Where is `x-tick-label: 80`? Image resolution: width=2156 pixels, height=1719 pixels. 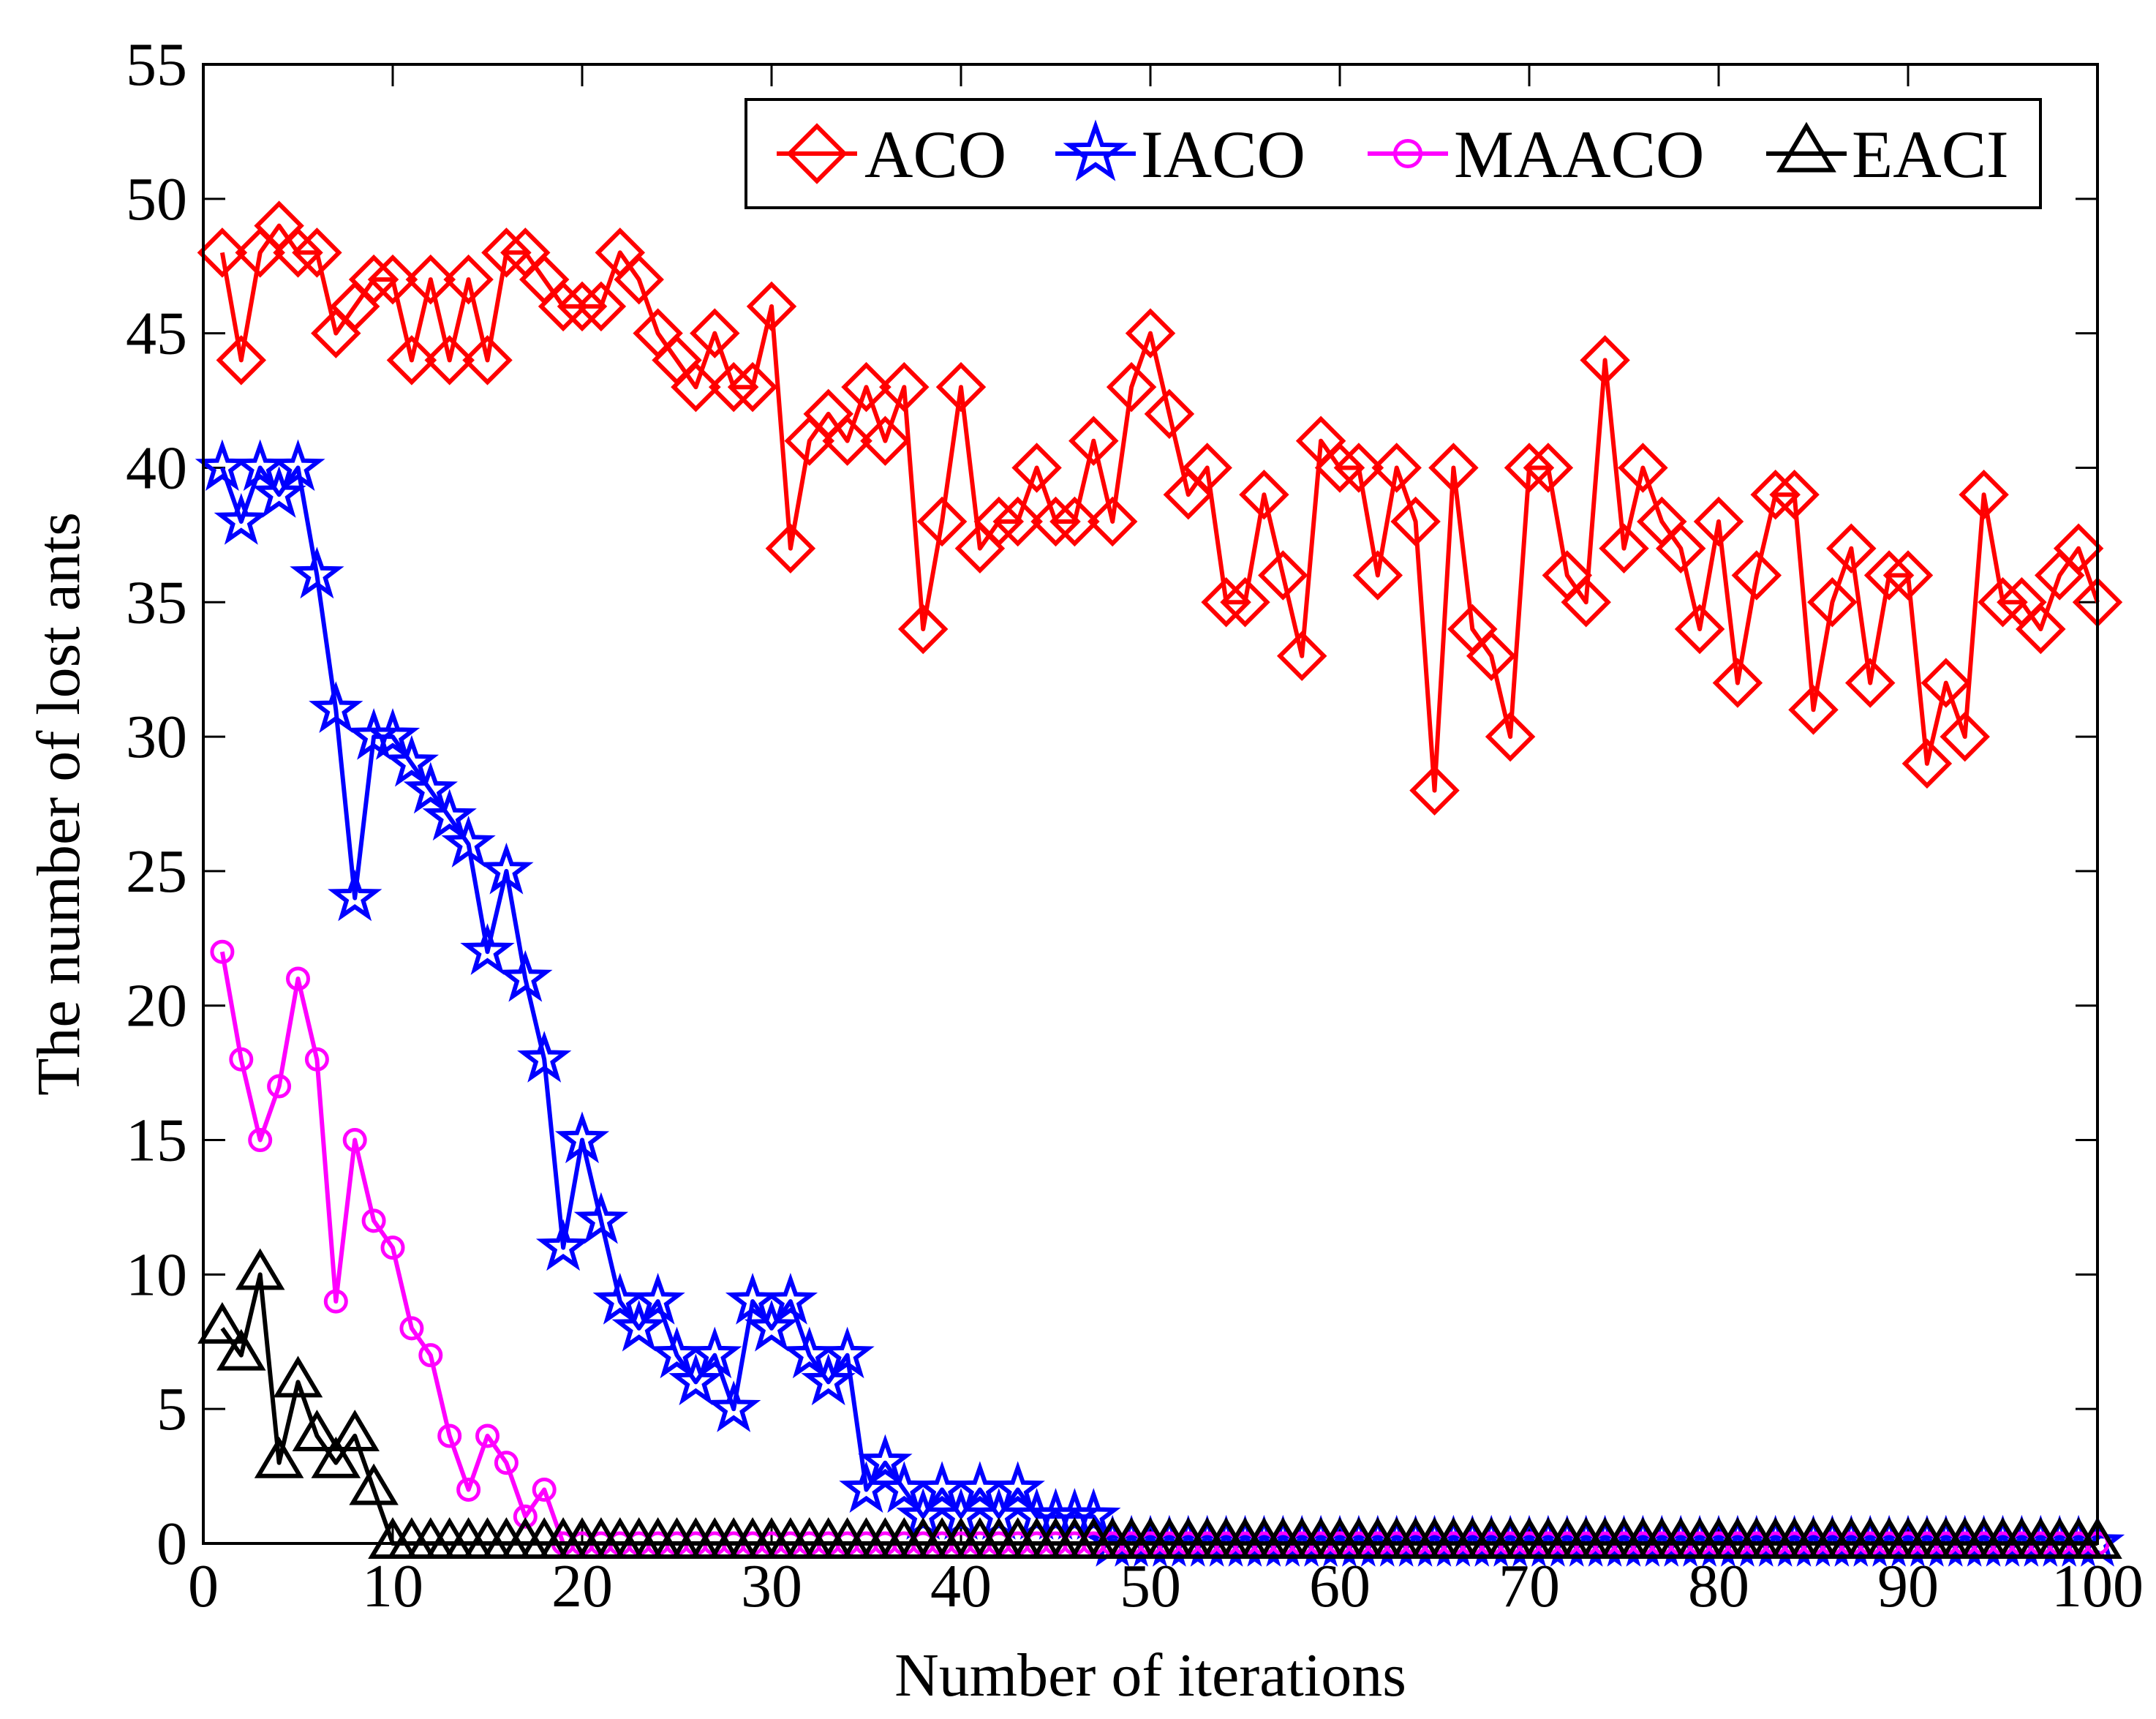 x-tick-label: 80 is located at coordinates (1718, 1586).